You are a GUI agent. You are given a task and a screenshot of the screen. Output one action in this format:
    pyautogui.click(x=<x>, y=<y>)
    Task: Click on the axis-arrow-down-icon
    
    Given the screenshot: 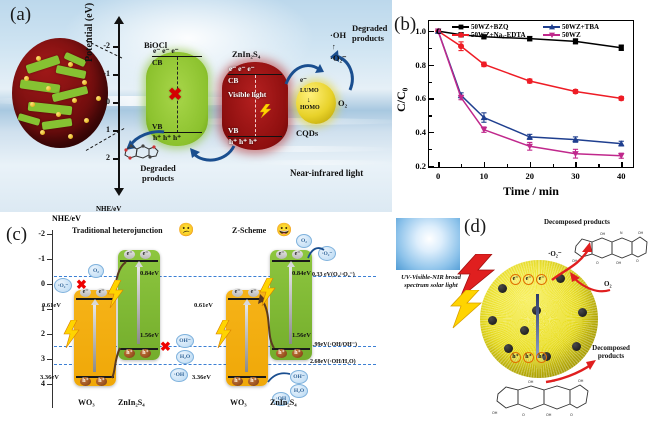 What is the action you would take?
    pyautogui.click(x=119, y=192)
    